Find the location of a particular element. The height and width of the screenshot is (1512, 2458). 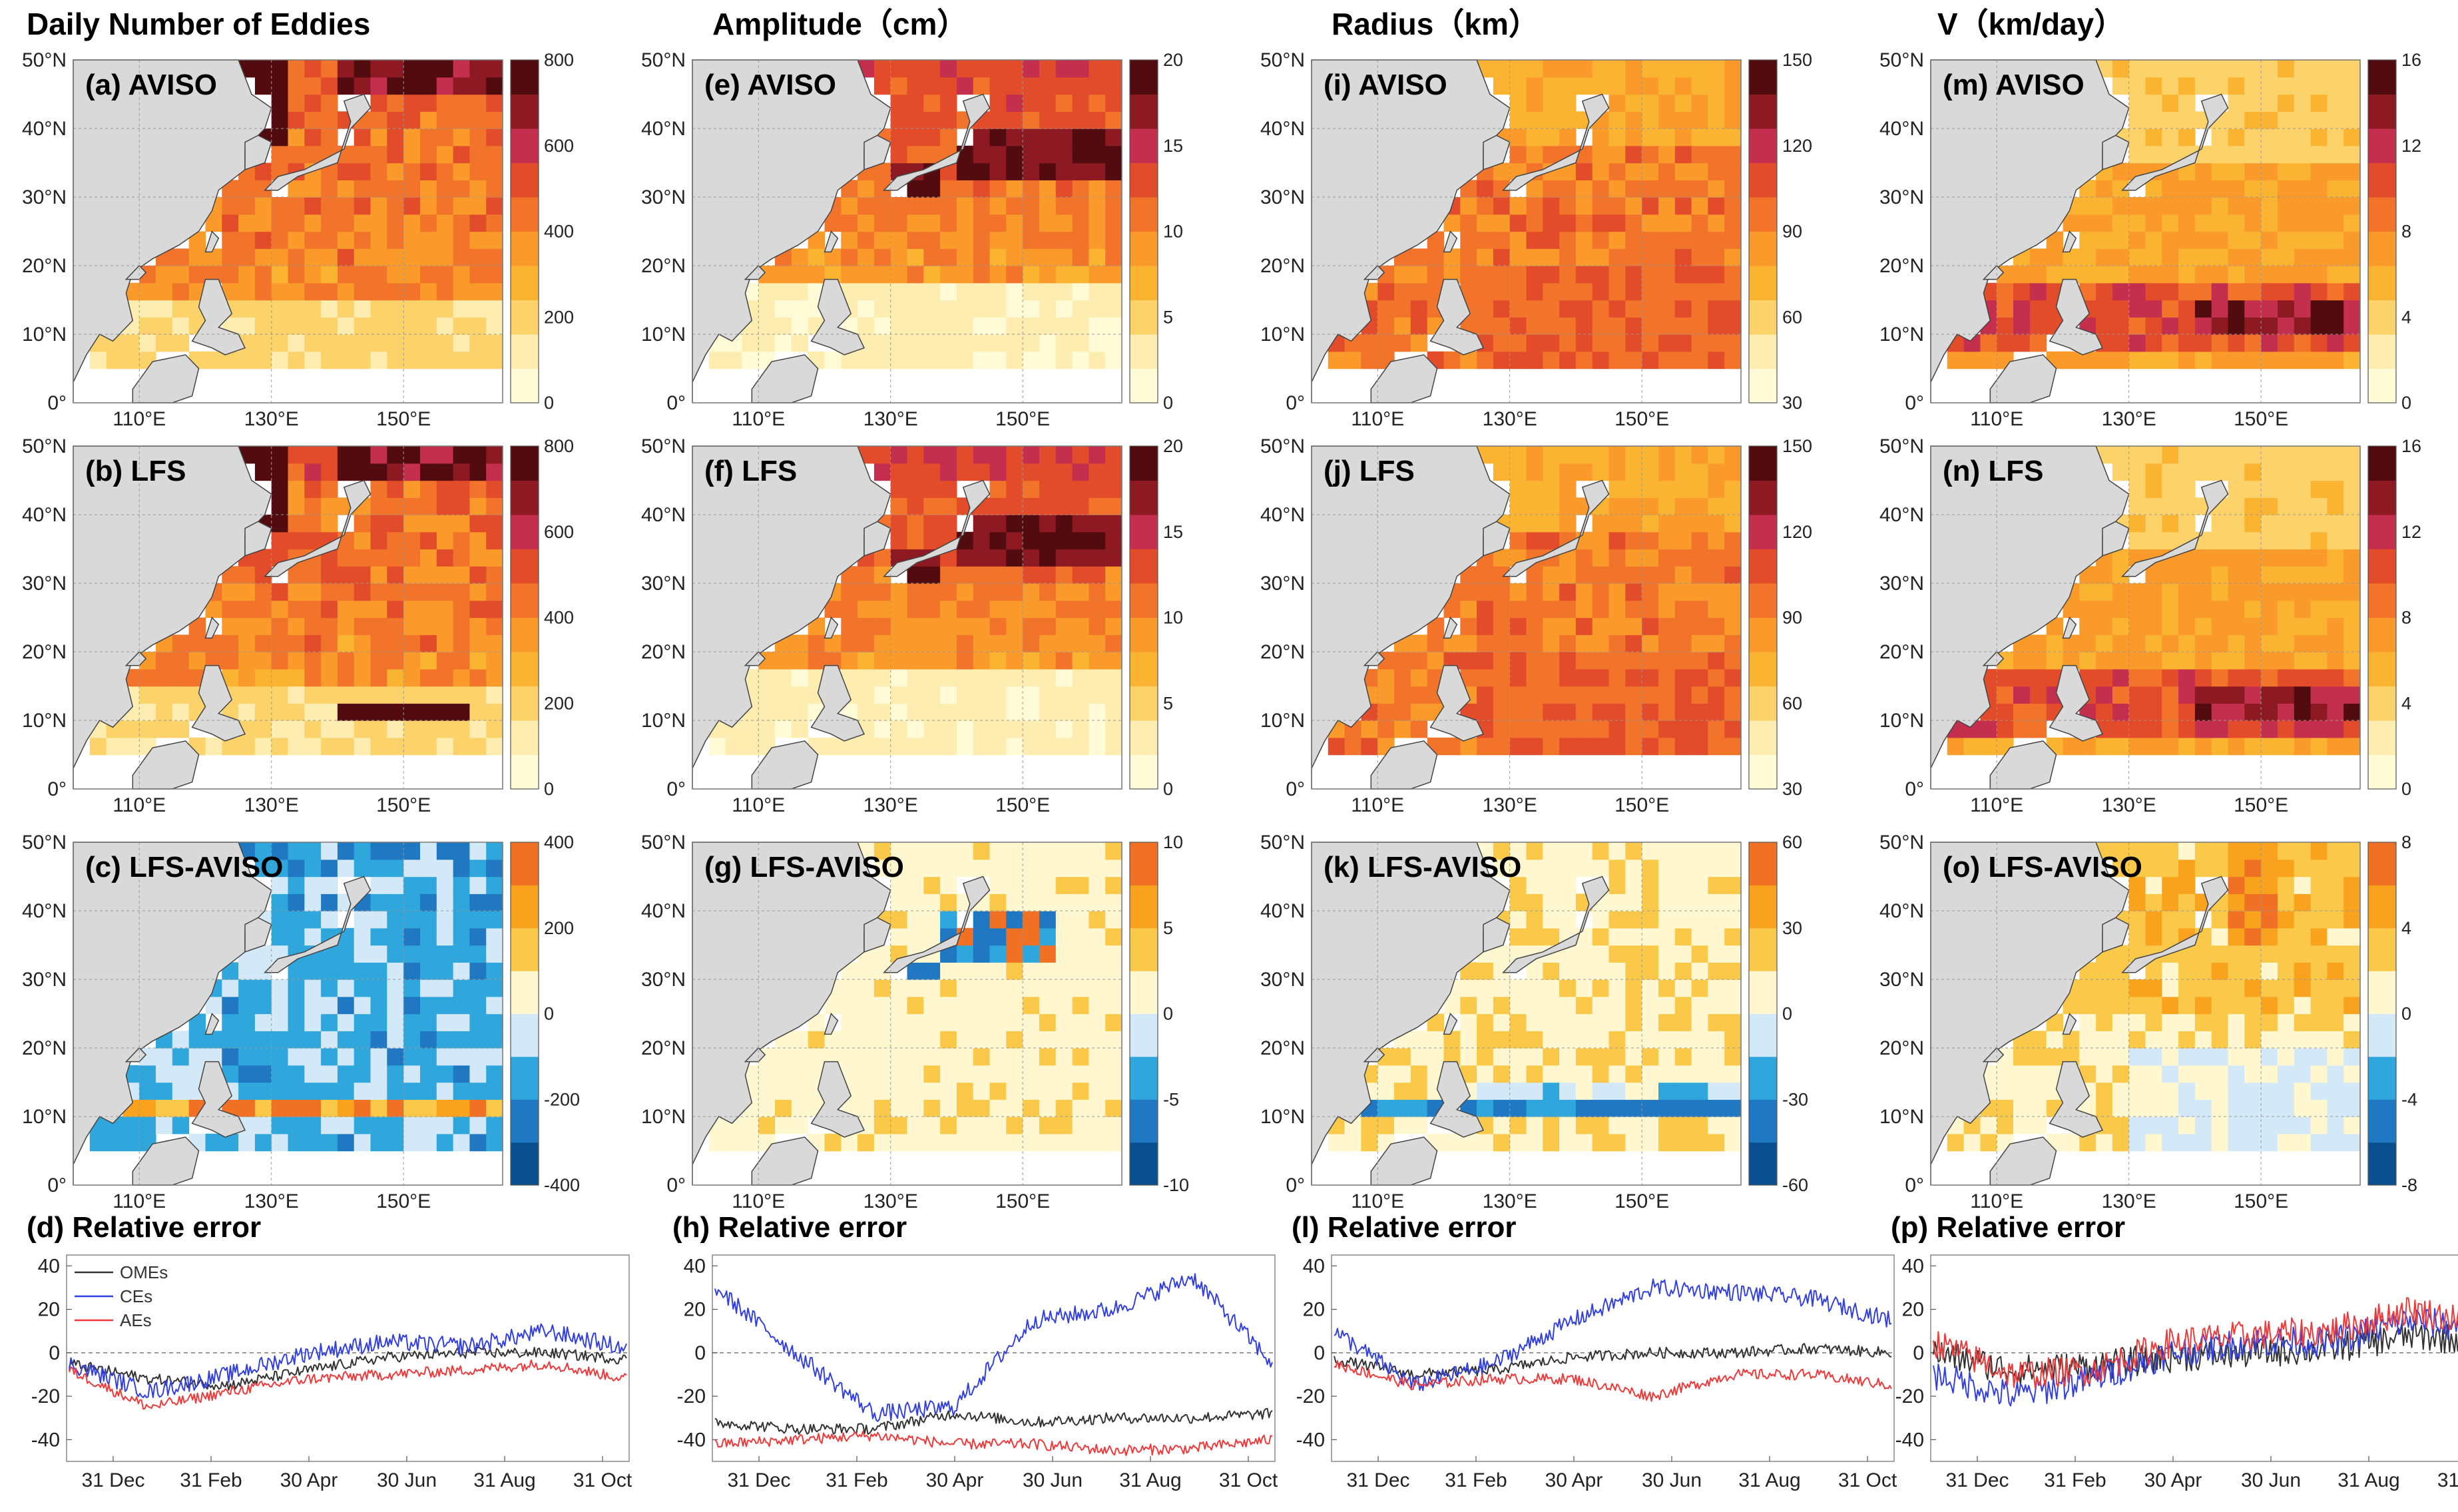

colorbar-tick-label: 60 is located at coordinates (1792, 842).